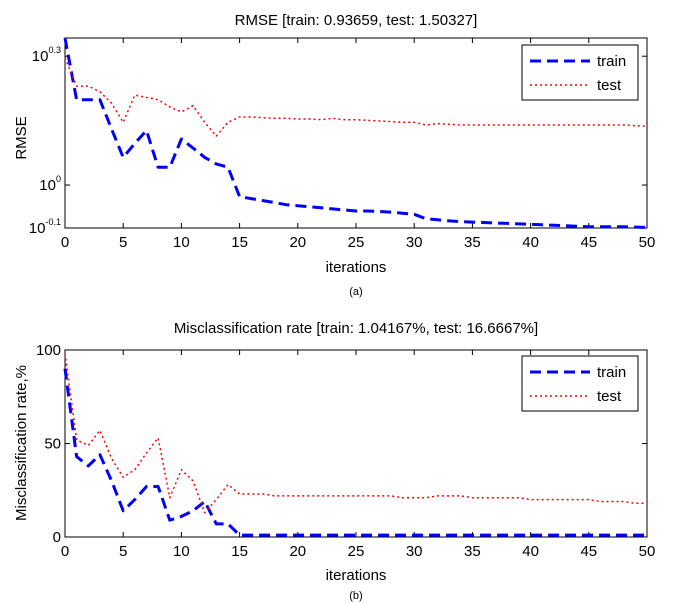  Describe the element at coordinates (356, 575) in the screenshot. I see `misclassification-x-axis-label: iterations` at that location.